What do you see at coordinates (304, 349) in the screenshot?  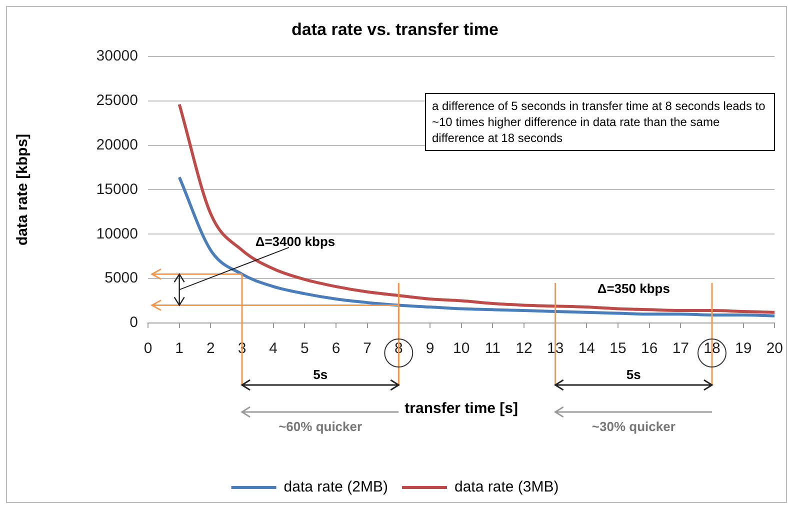 I see `x-tick-label: 5` at bounding box center [304, 349].